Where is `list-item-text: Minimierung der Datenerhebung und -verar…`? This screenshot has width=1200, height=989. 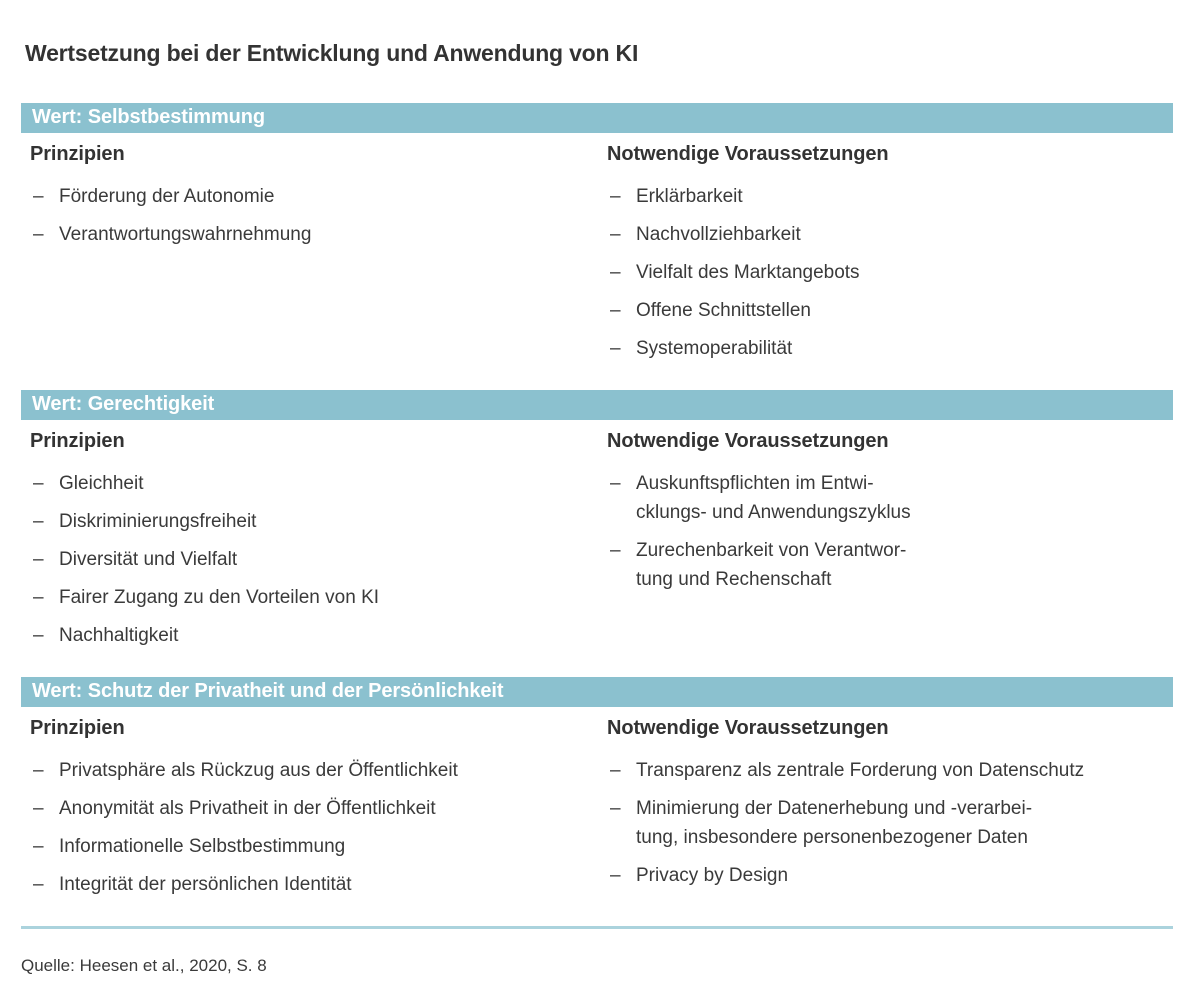
list-item-text: Minimierung der Datenerhebung und -verar… is located at coordinates (834, 823).